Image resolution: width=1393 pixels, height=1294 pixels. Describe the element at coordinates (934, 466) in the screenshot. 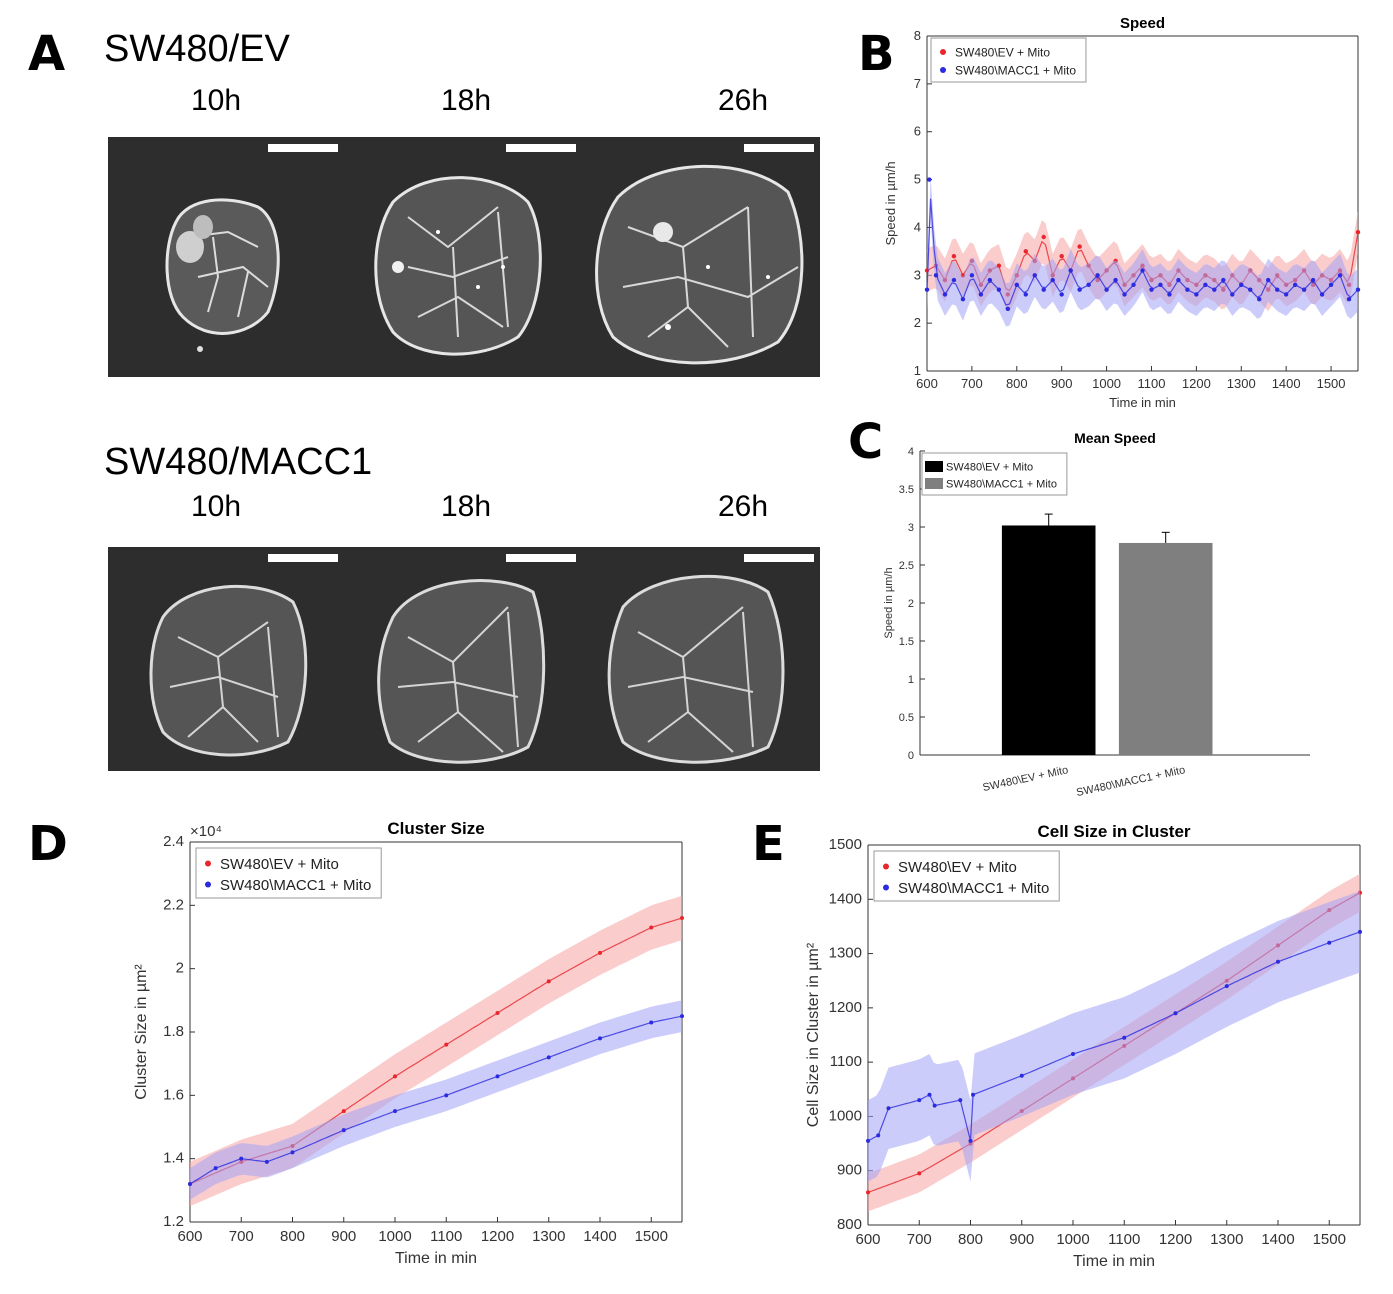

I see `legend-swatch` at that location.